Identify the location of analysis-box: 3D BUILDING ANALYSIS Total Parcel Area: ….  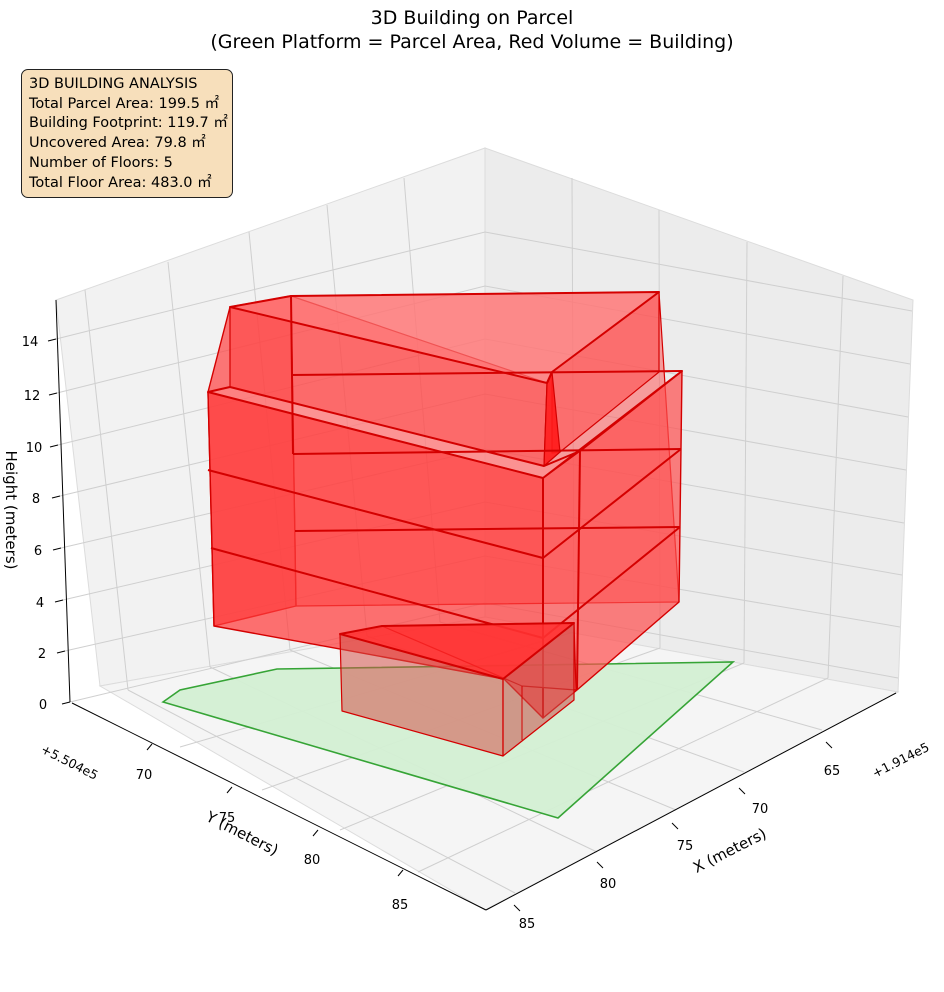
(127, 134).